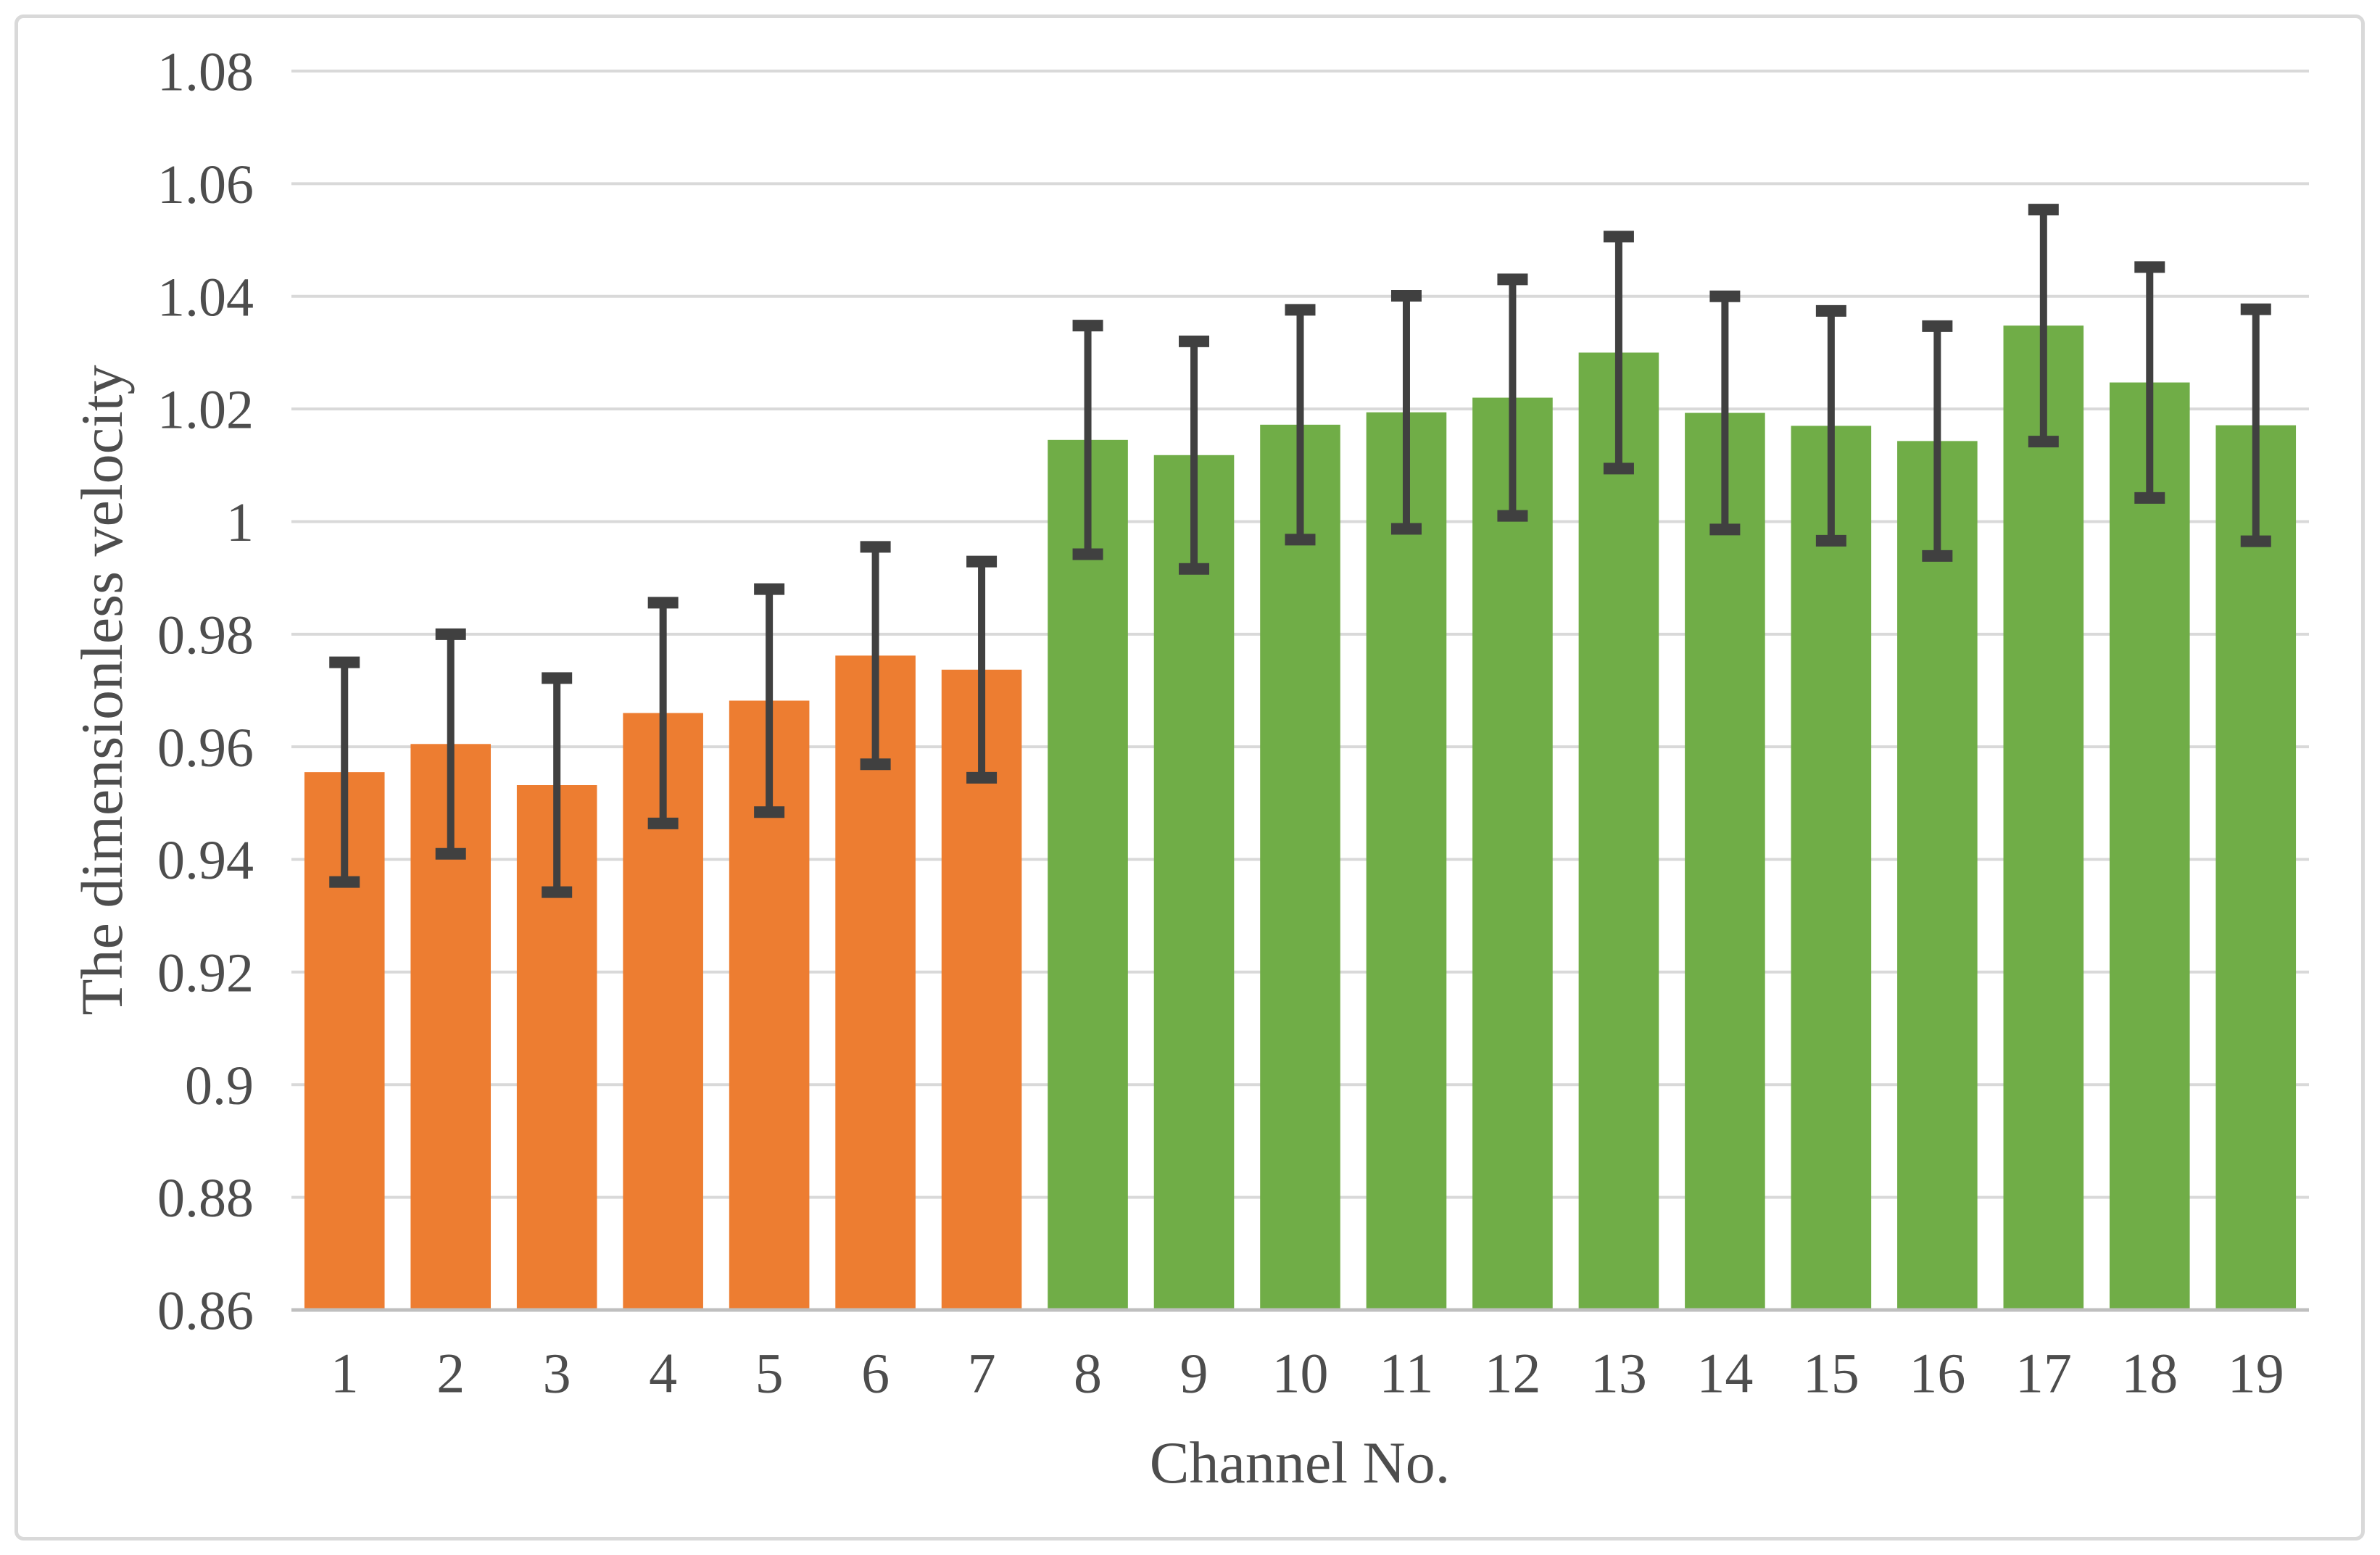 Image resolution: width=2380 pixels, height=1555 pixels. Describe the element at coordinates (102, 690) in the screenshot. I see `y-axis-title: The dimensionless velocity` at that location.